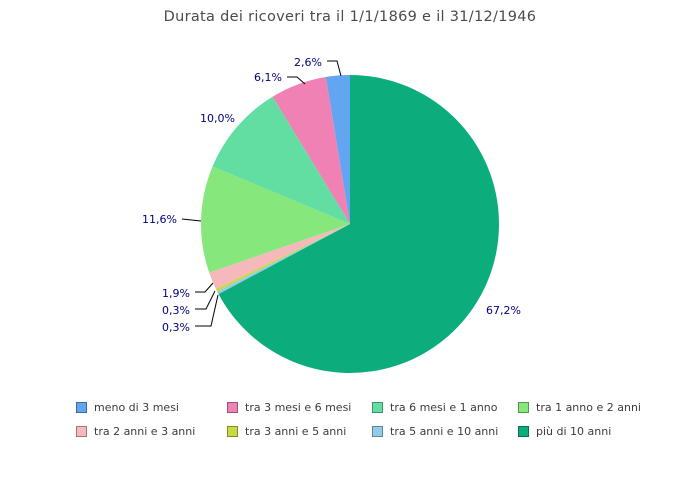 Image resolution: width=700 pixels, height=500 pixels. Describe the element at coordinates (145, 431) in the screenshot. I see `legend-label: tra 2 anni e 3 anni` at that location.